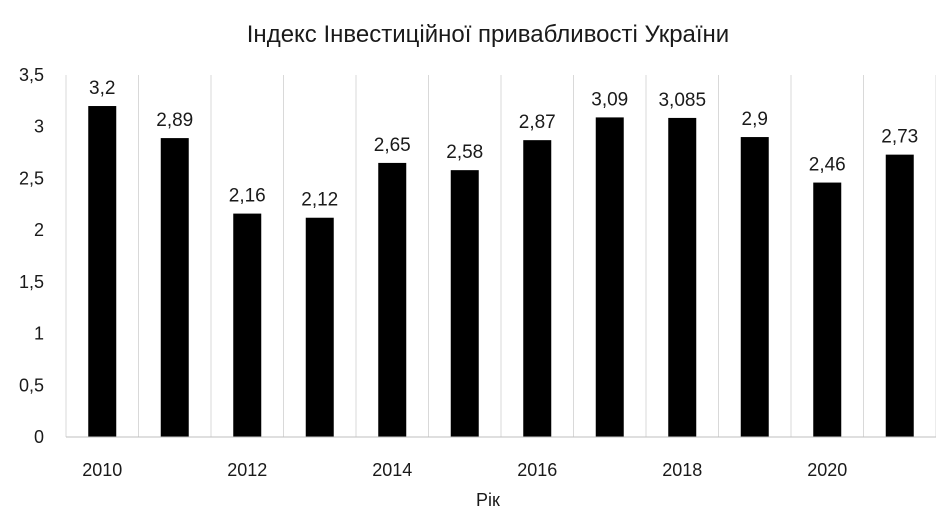  What do you see at coordinates (827, 309) in the screenshot?
I see `bar-2020` at bounding box center [827, 309].